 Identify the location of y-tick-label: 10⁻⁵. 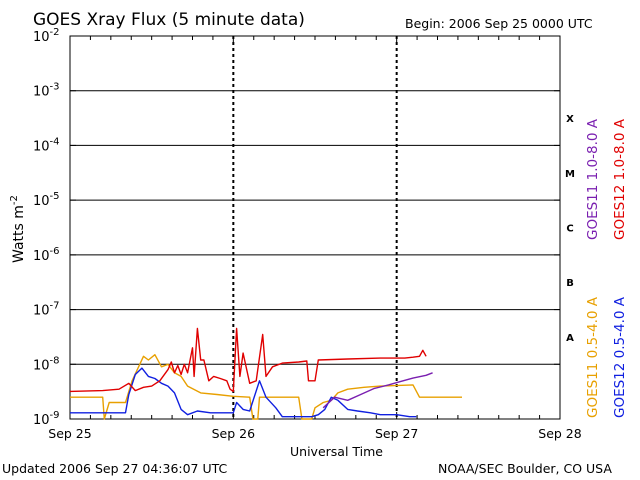
(46, 200).